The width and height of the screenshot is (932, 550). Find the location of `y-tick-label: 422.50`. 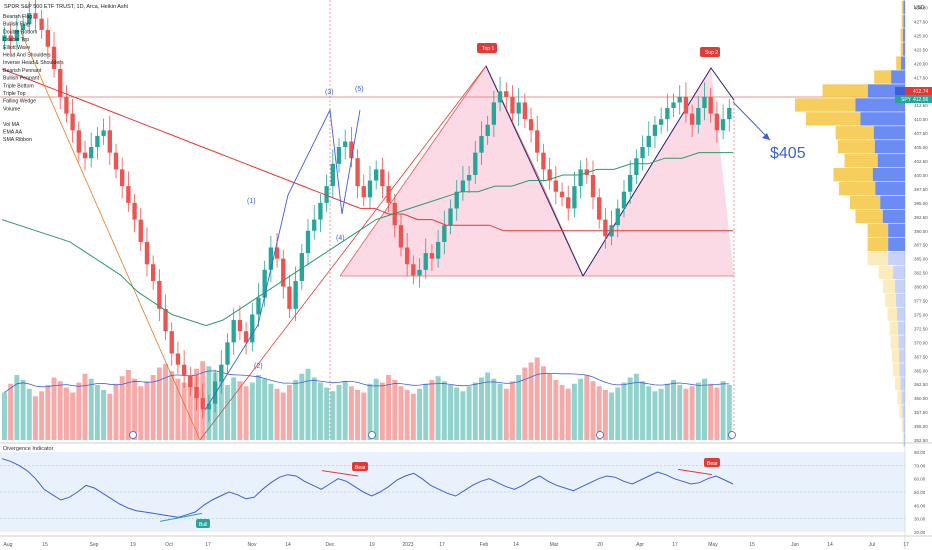

y-tick-label: 422.50 is located at coordinates (921, 49).